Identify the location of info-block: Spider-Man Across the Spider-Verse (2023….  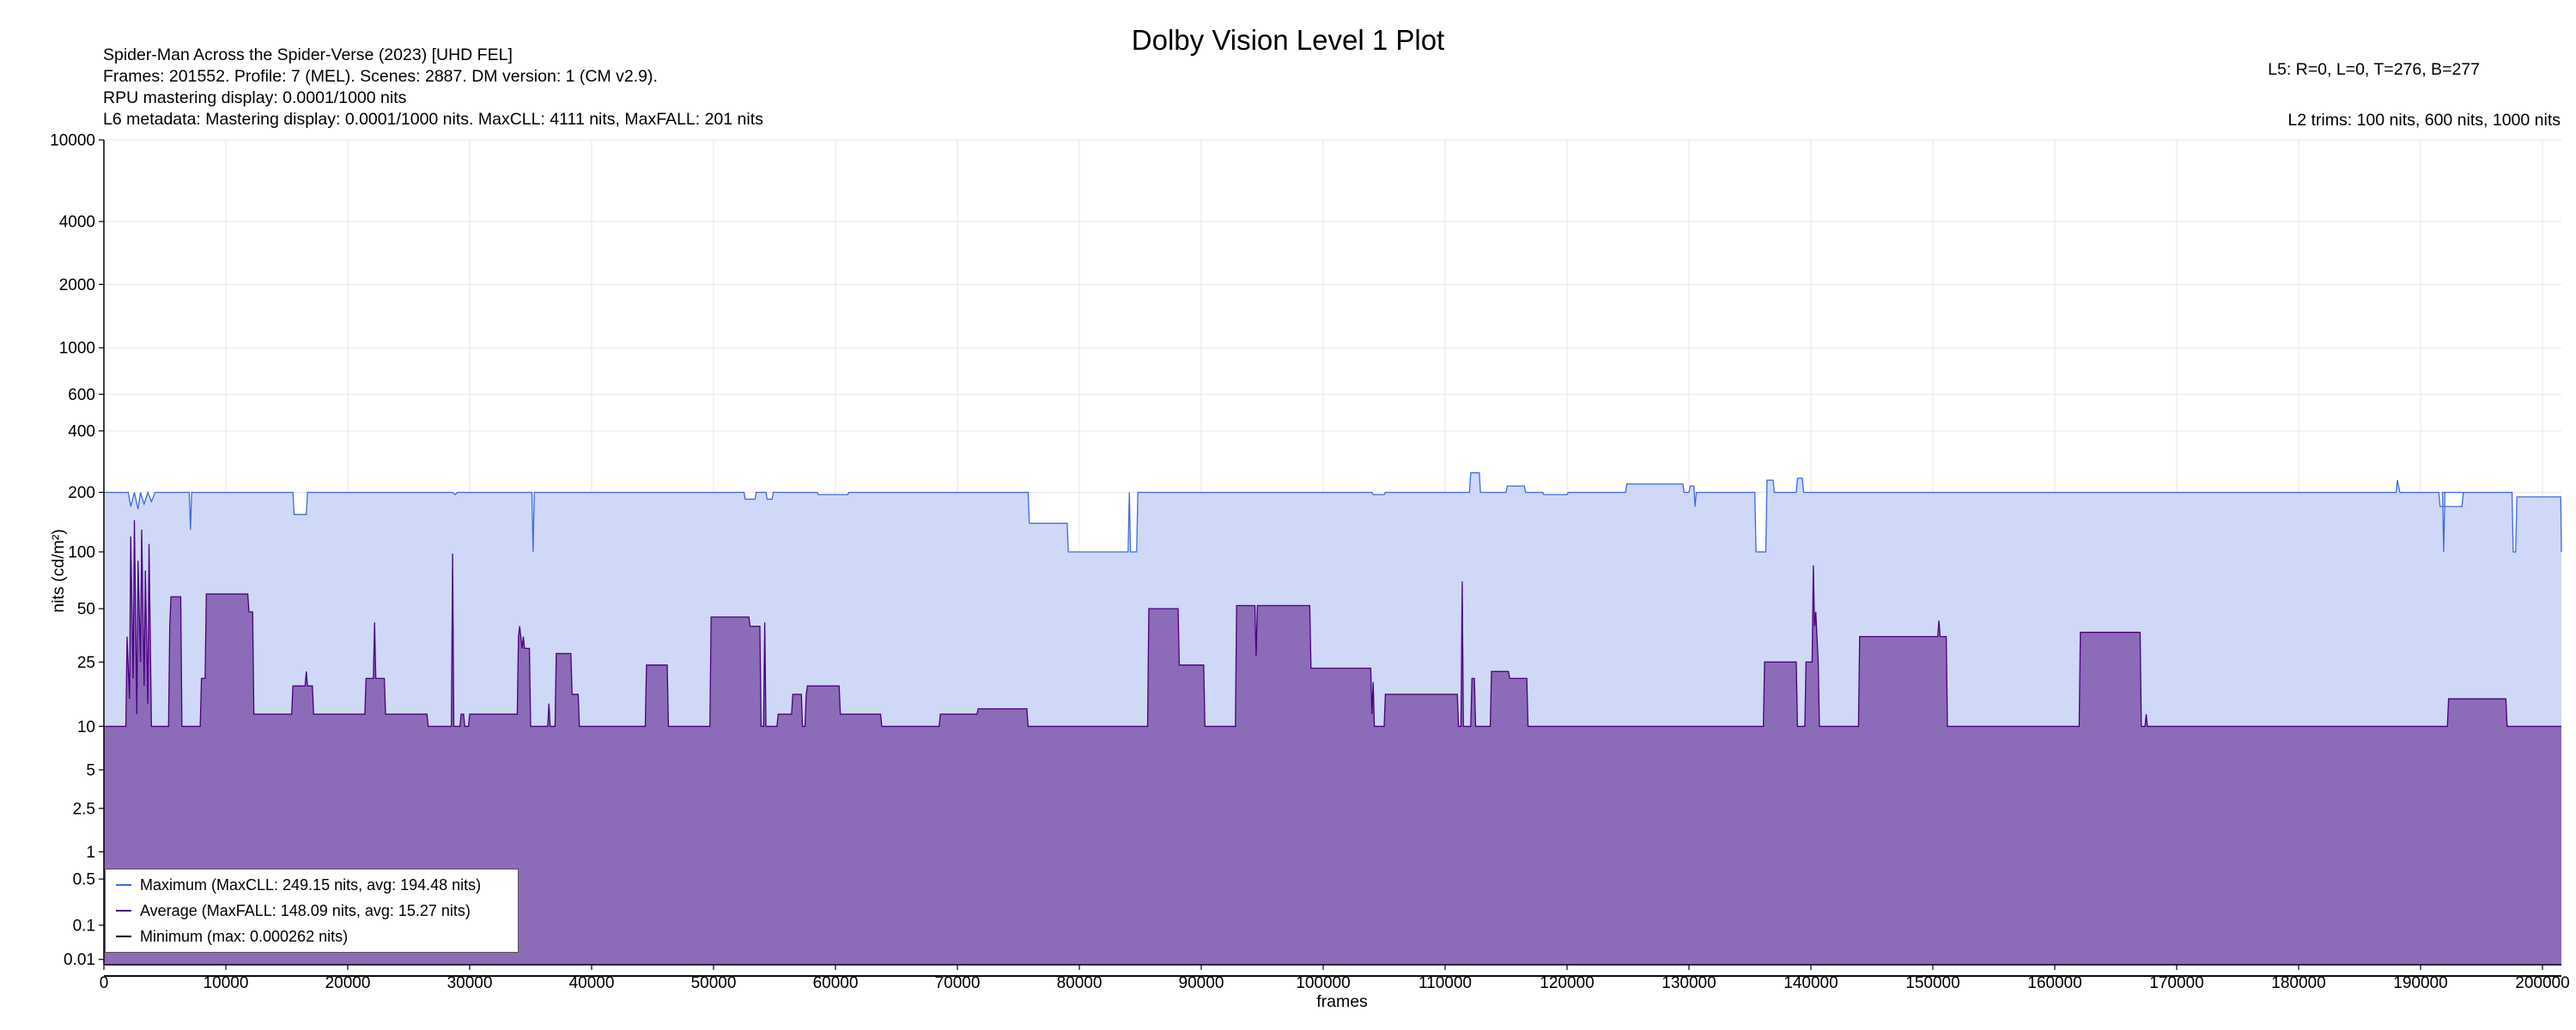
(433, 87).